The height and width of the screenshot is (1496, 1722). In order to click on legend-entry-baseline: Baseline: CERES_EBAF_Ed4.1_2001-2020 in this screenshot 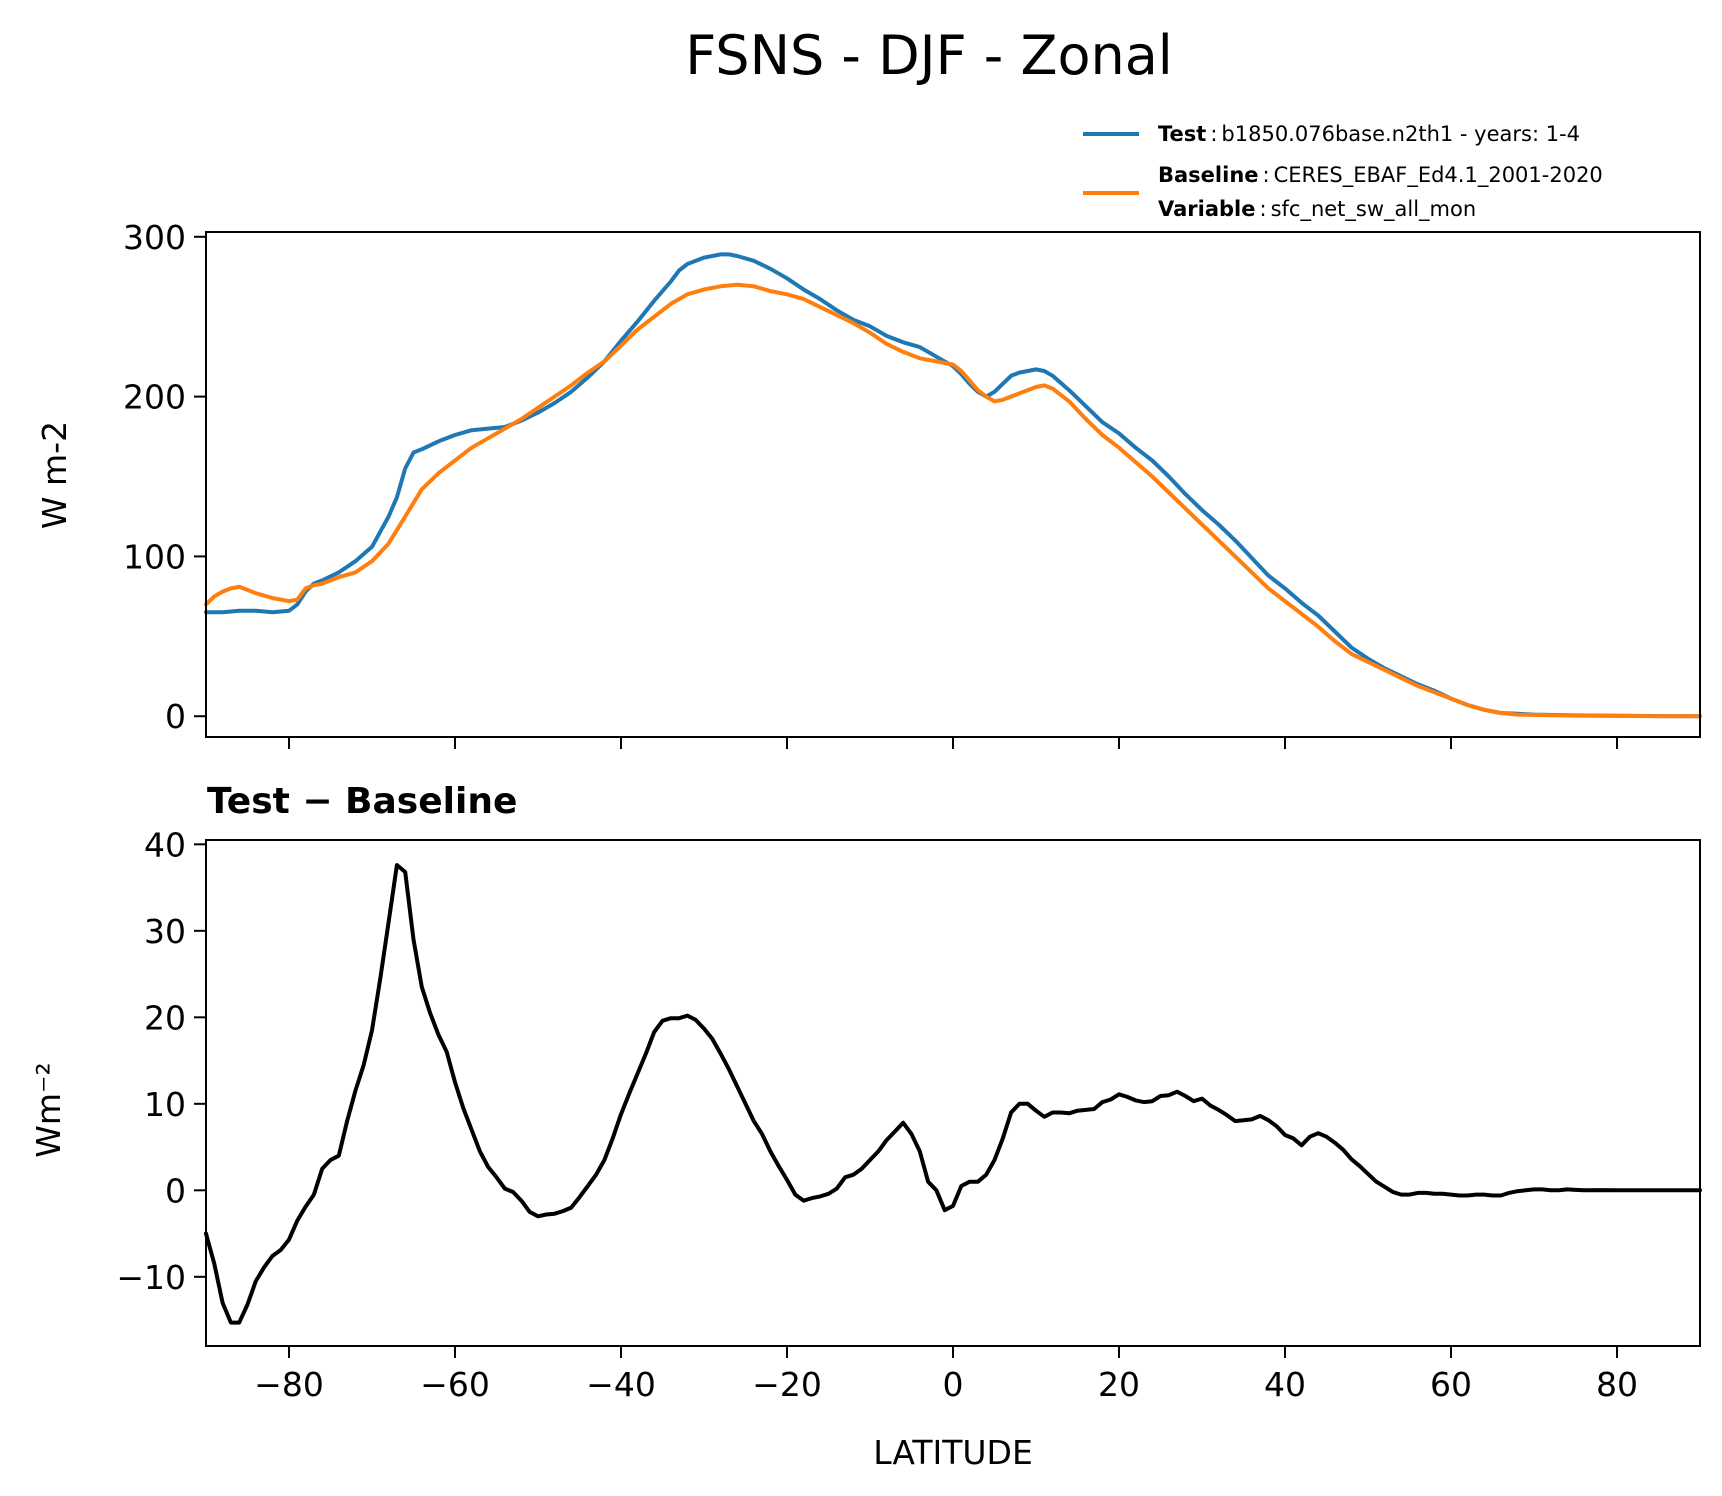, I will do `click(1380, 175)`.